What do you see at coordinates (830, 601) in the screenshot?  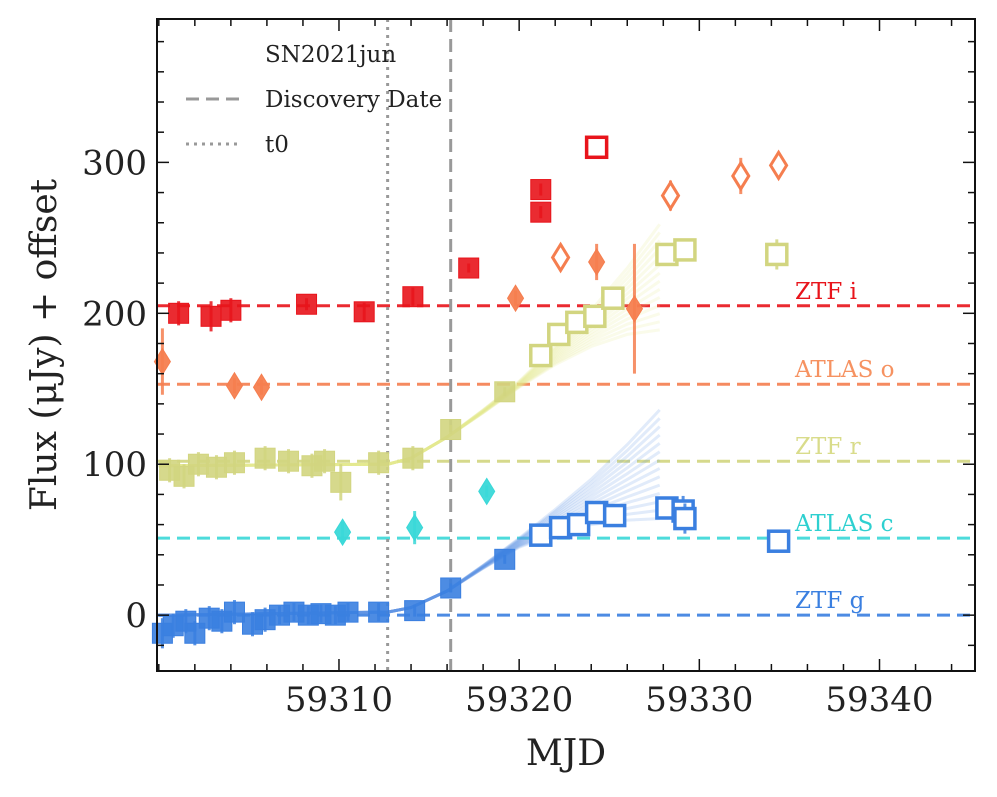 I see `band-label-4: ZTF g` at bounding box center [830, 601].